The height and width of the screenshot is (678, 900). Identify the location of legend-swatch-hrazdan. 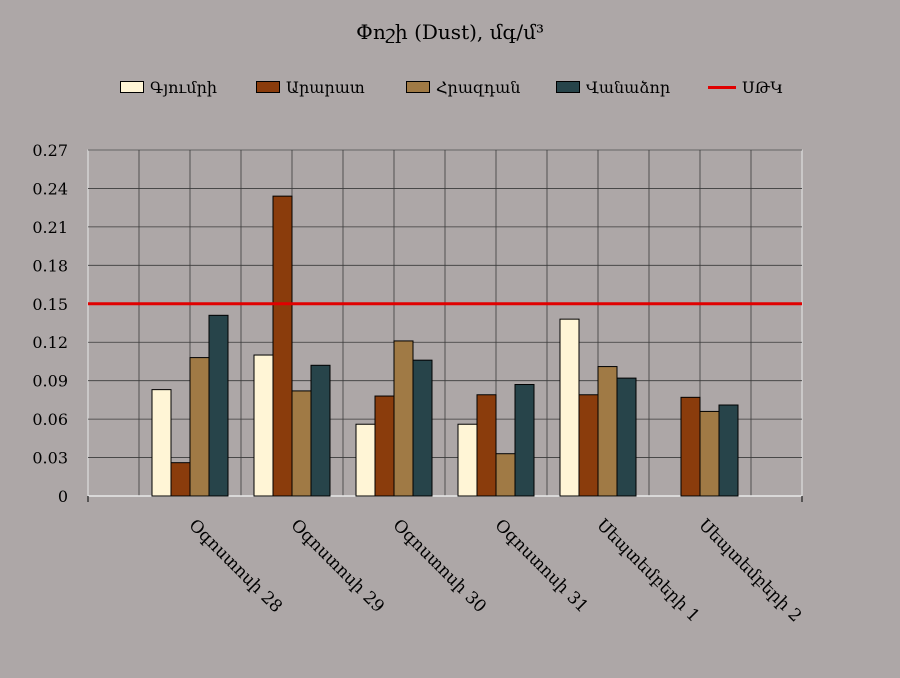
(418, 87).